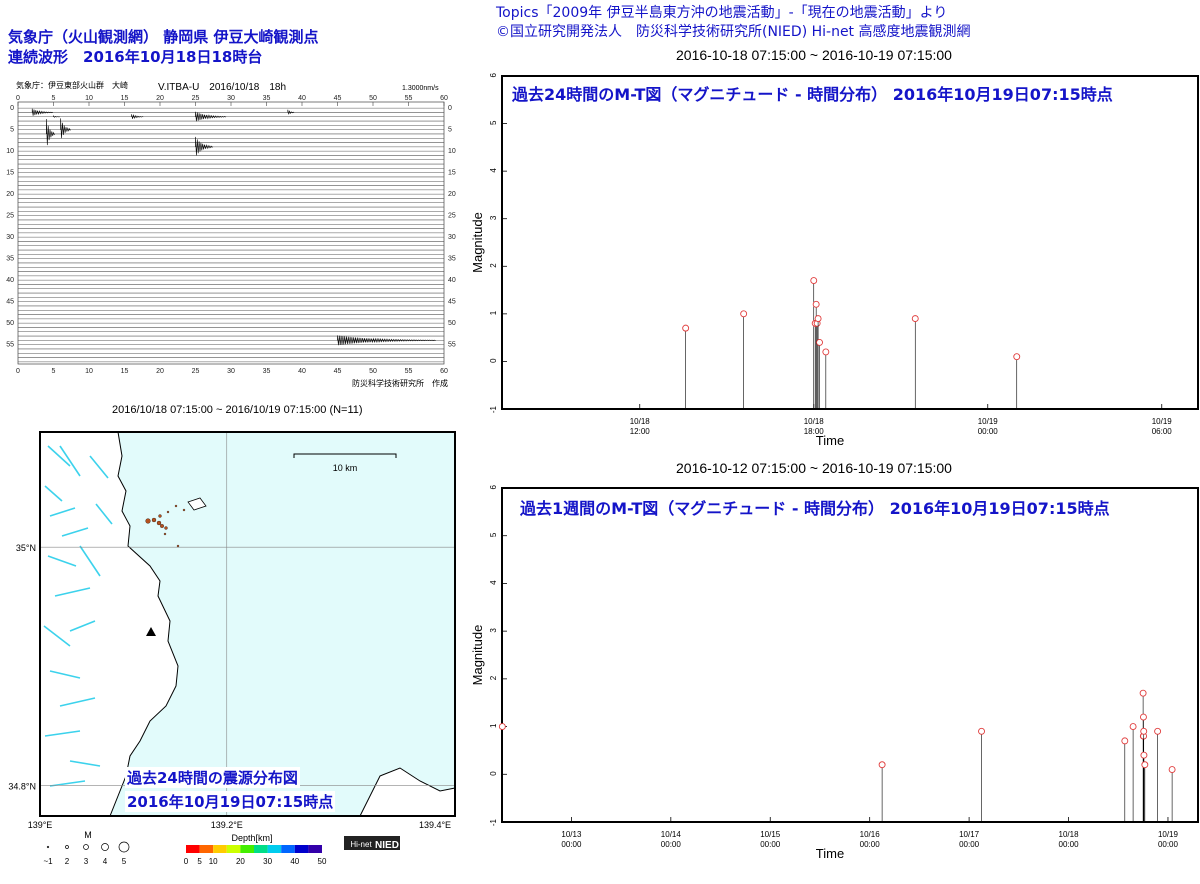  Describe the element at coordinates (105, 861) in the screenshot. I see `mag-legend-label: 4` at that location.